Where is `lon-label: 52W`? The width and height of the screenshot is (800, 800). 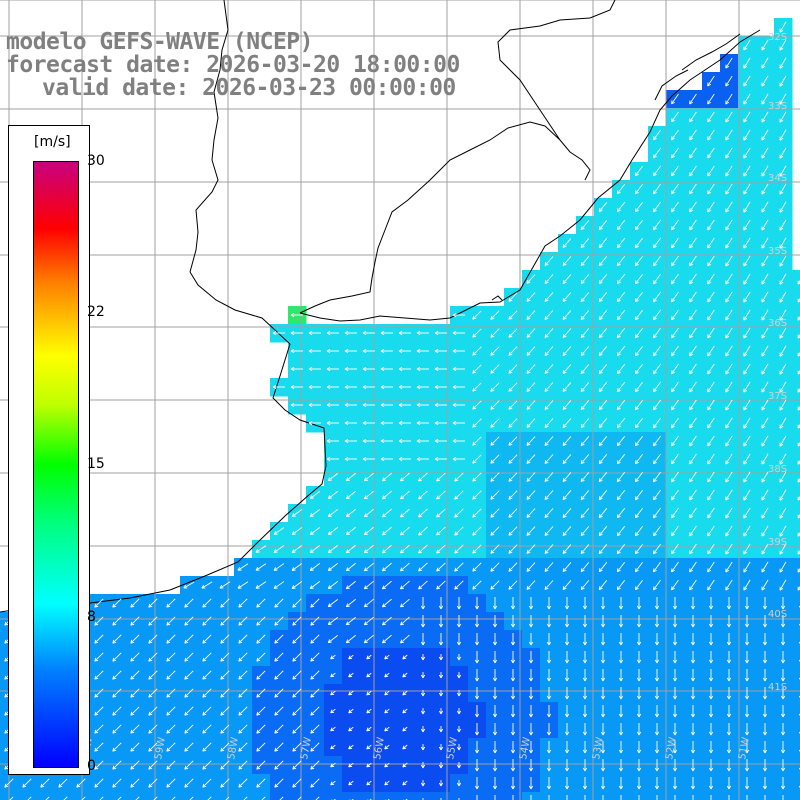 lon-label: 52W is located at coordinates (671, 748).